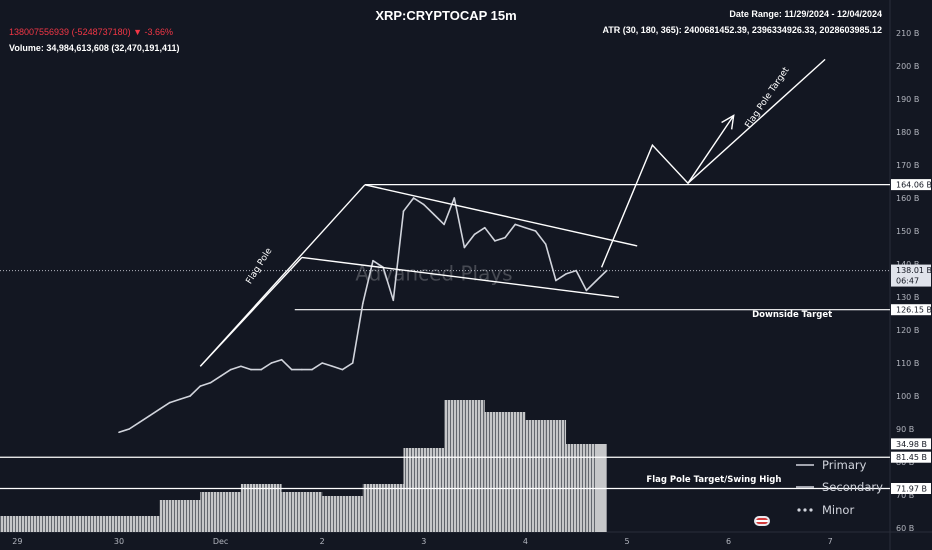 This screenshot has height=550, width=932. I want to click on flag-pole-target-line, so click(756, 121).